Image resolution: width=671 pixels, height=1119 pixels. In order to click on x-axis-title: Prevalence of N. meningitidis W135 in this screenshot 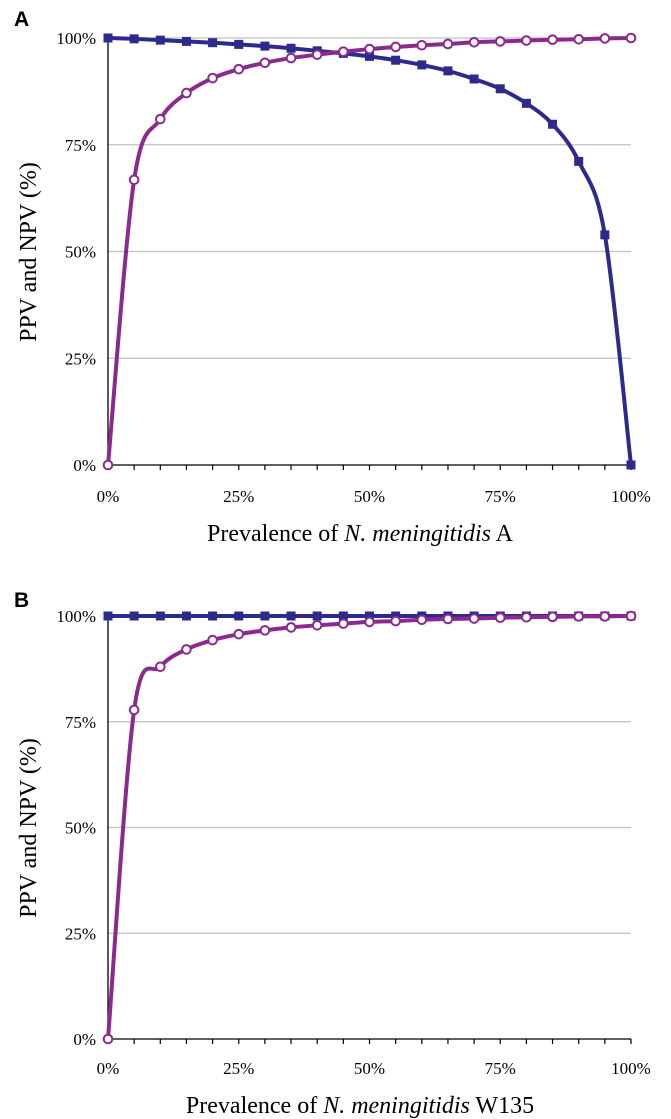, I will do `click(360, 1106)`.